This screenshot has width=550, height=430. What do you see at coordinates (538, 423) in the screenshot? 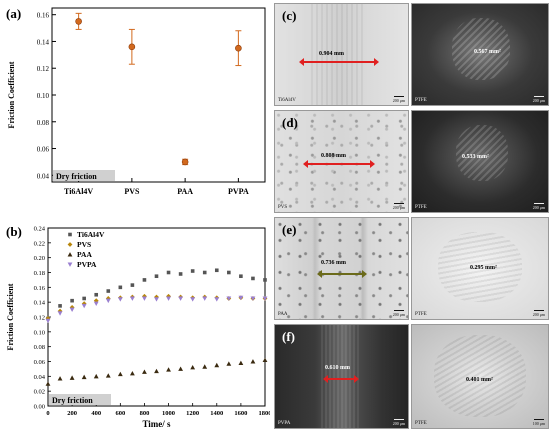
I see `scale-label: 100 μm` at bounding box center [538, 423].